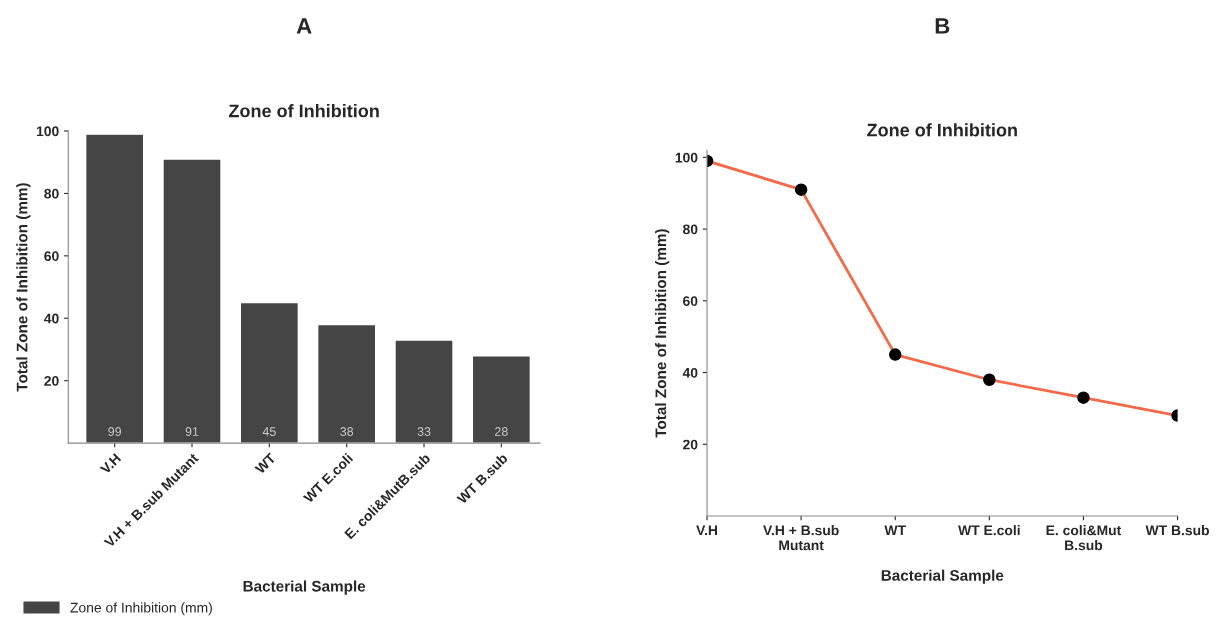 The width and height of the screenshot is (1219, 618). I want to click on data-label: 38, so click(347, 431).